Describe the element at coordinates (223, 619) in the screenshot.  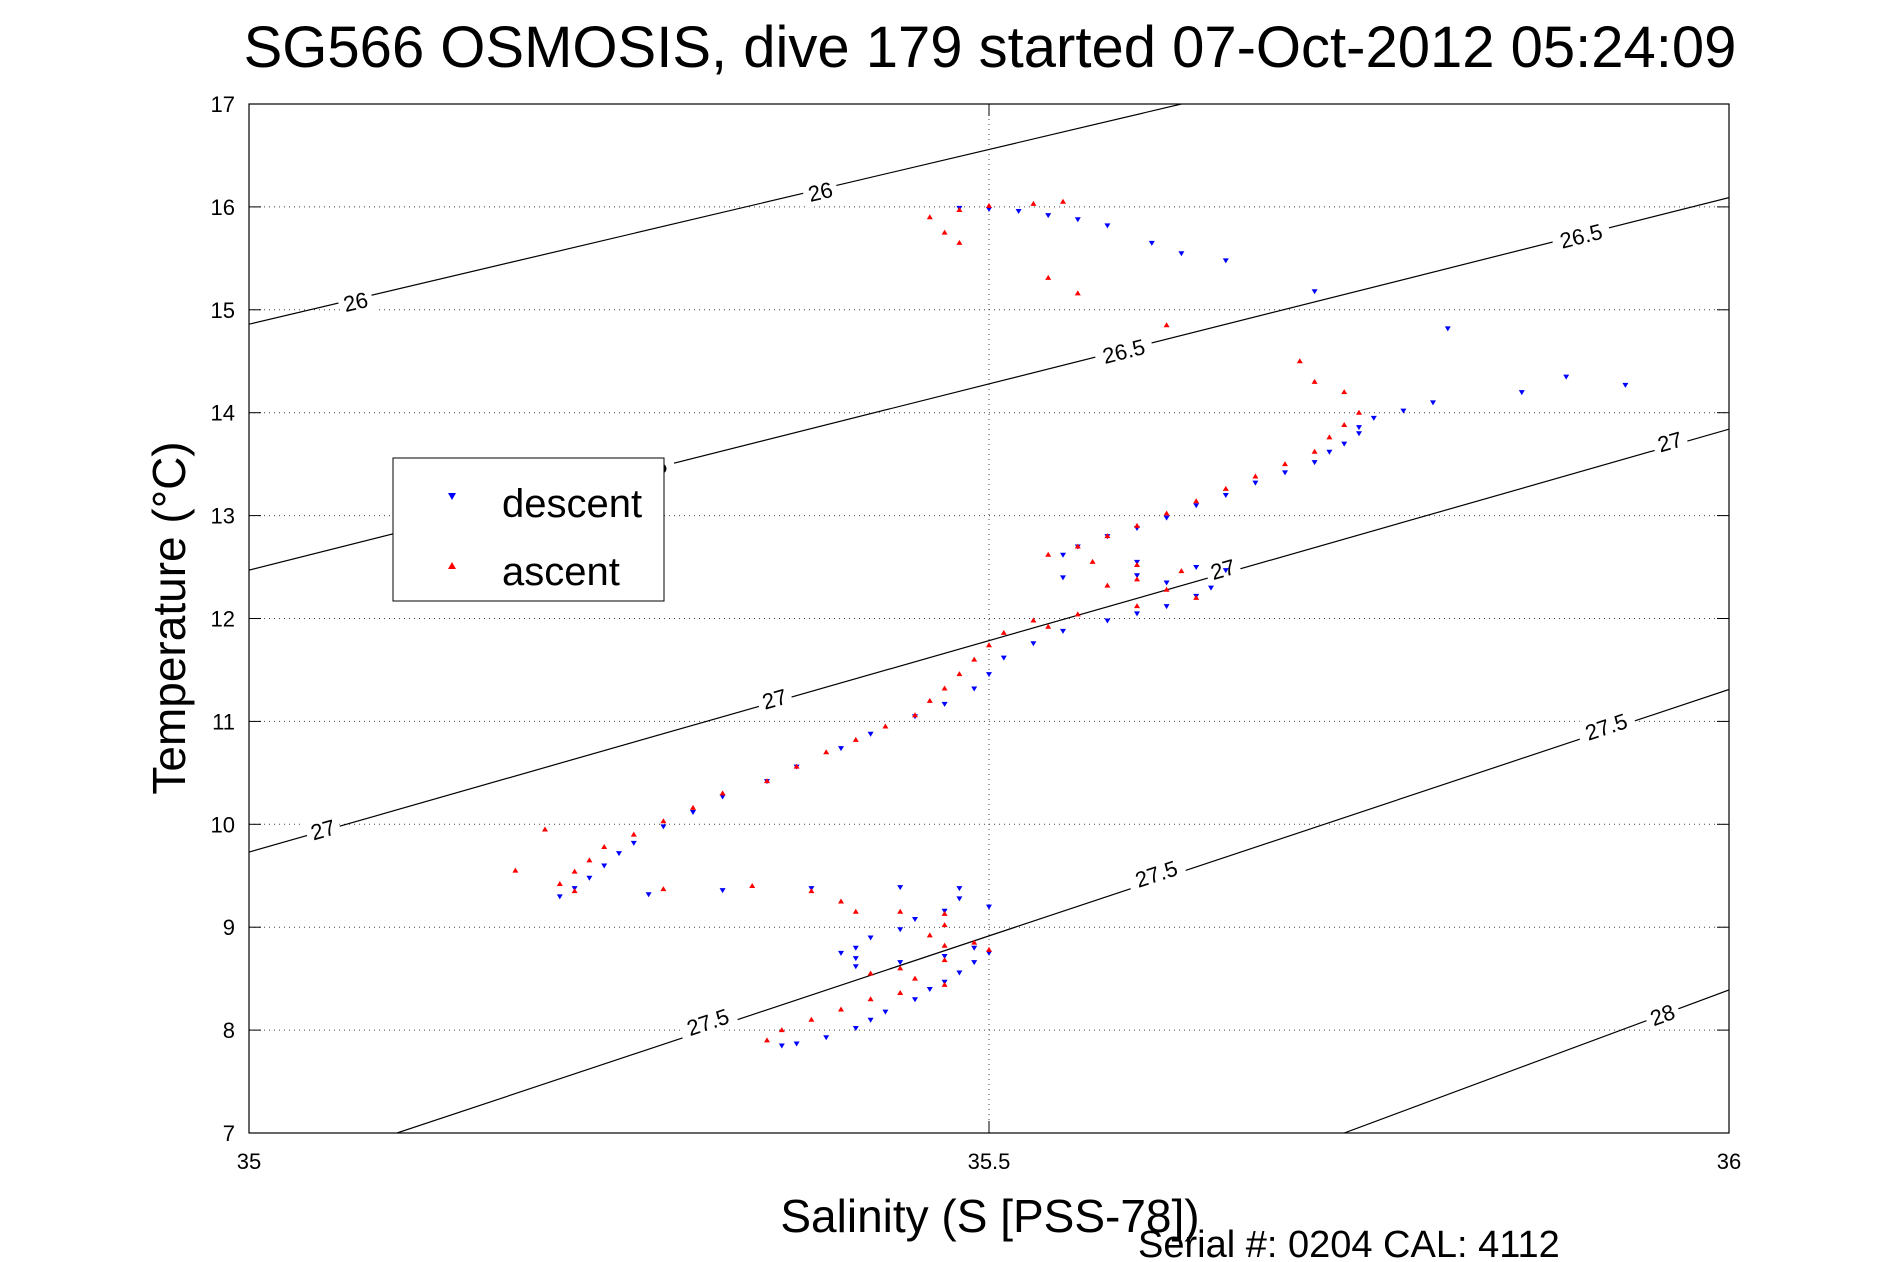
I see `y-tick-label: 12` at that location.